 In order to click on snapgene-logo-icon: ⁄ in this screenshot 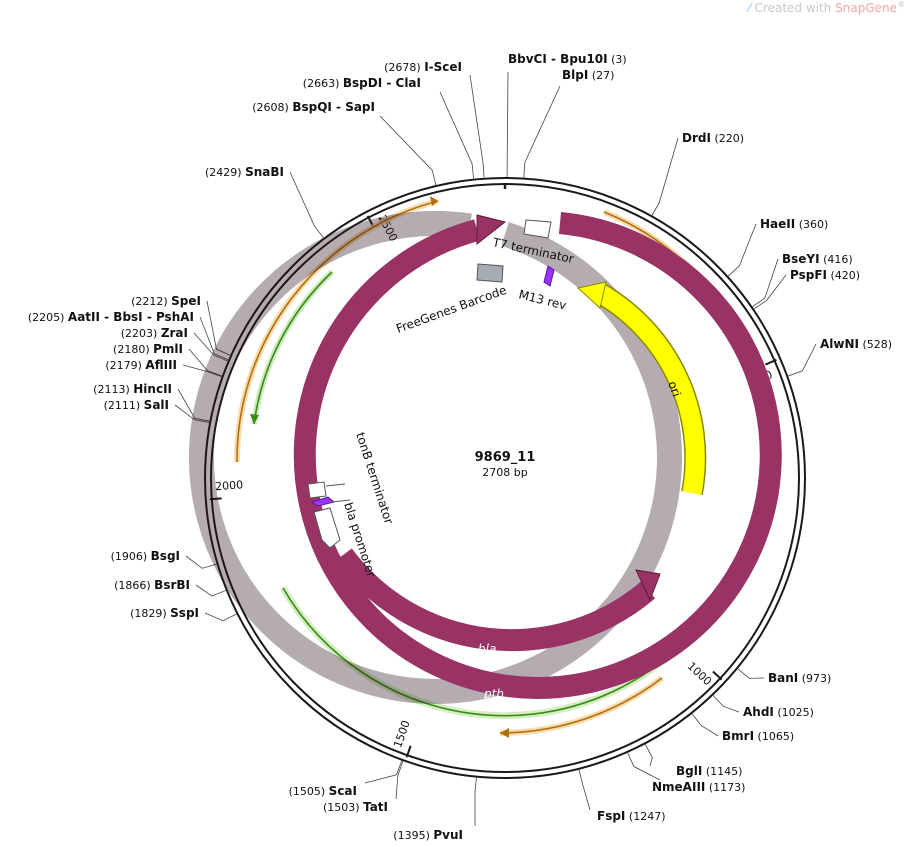, I will do `click(749, 8)`.